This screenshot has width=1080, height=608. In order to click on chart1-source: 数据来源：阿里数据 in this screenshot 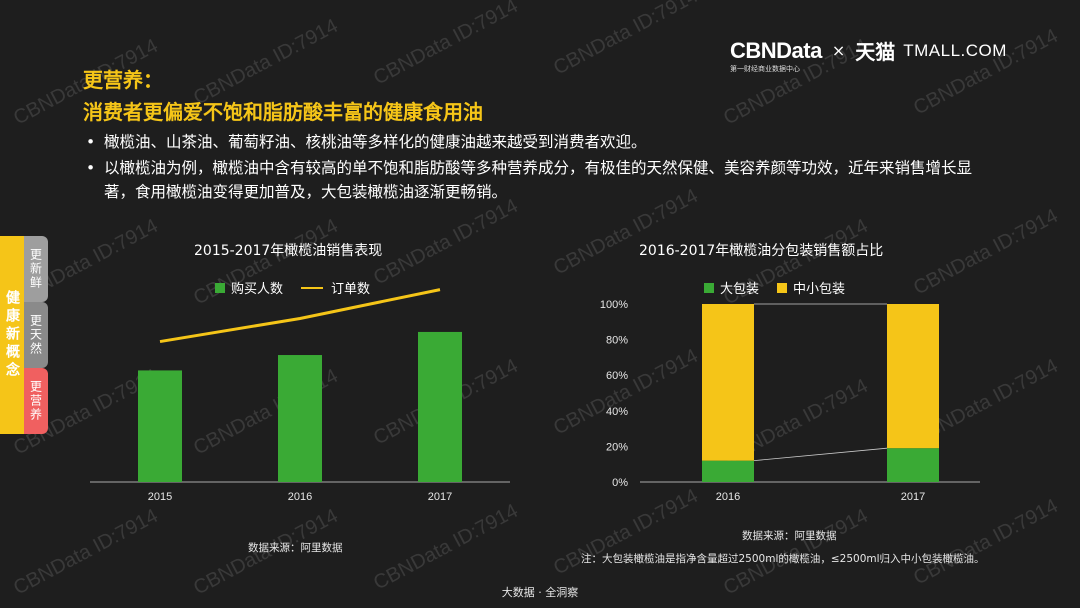, I will do `click(295, 548)`.